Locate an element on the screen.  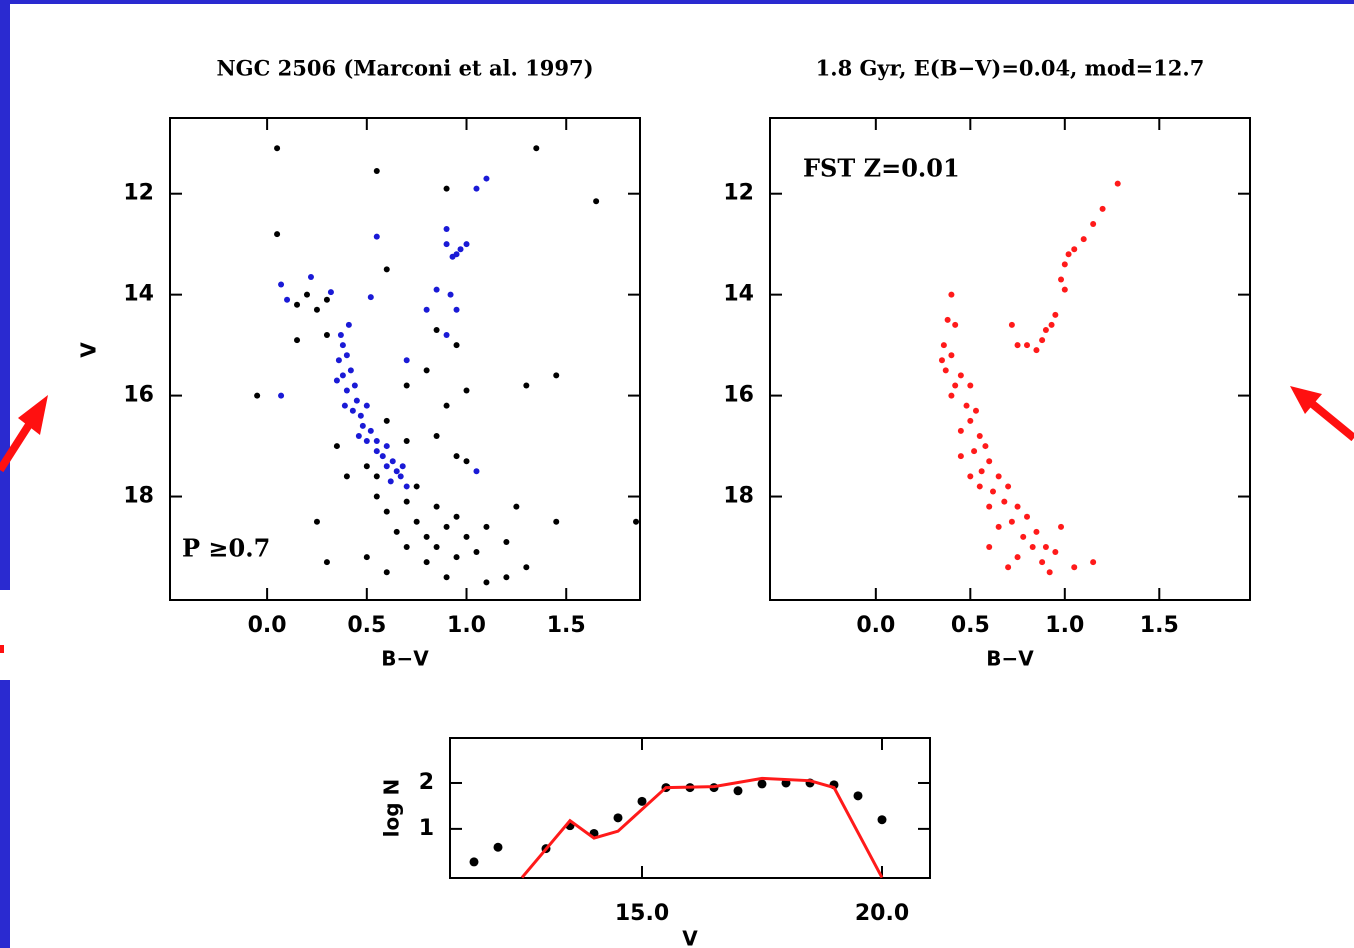
data-line is located at coordinates (702, 827).